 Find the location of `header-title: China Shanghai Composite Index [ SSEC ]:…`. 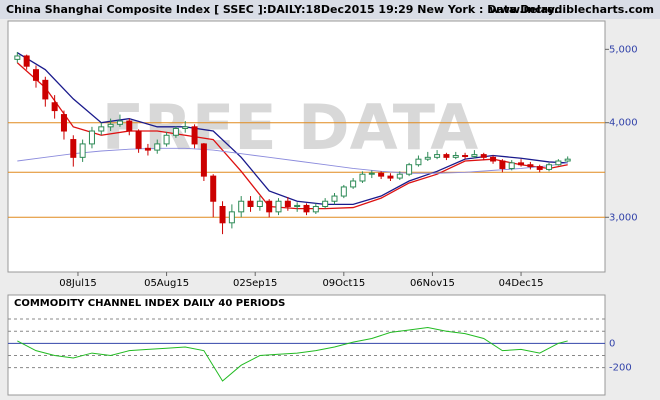

header-title: China Shanghai Composite Index [ SSEC ]:… is located at coordinates (284, 9).